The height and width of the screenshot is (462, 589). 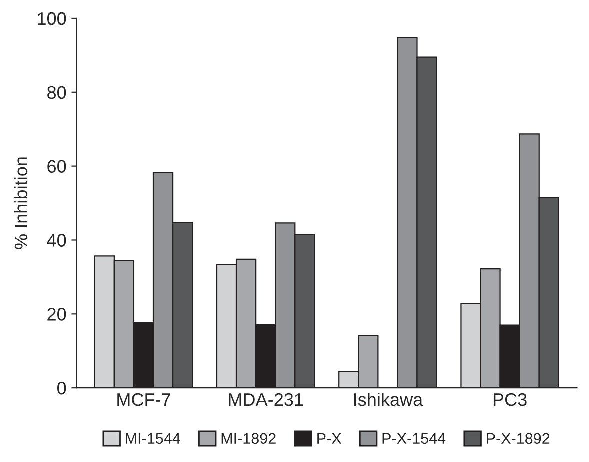 What do you see at coordinates (56, 240) in the screenshot?
I see `y-tick-label: 40` at bounding box center [56, 240].